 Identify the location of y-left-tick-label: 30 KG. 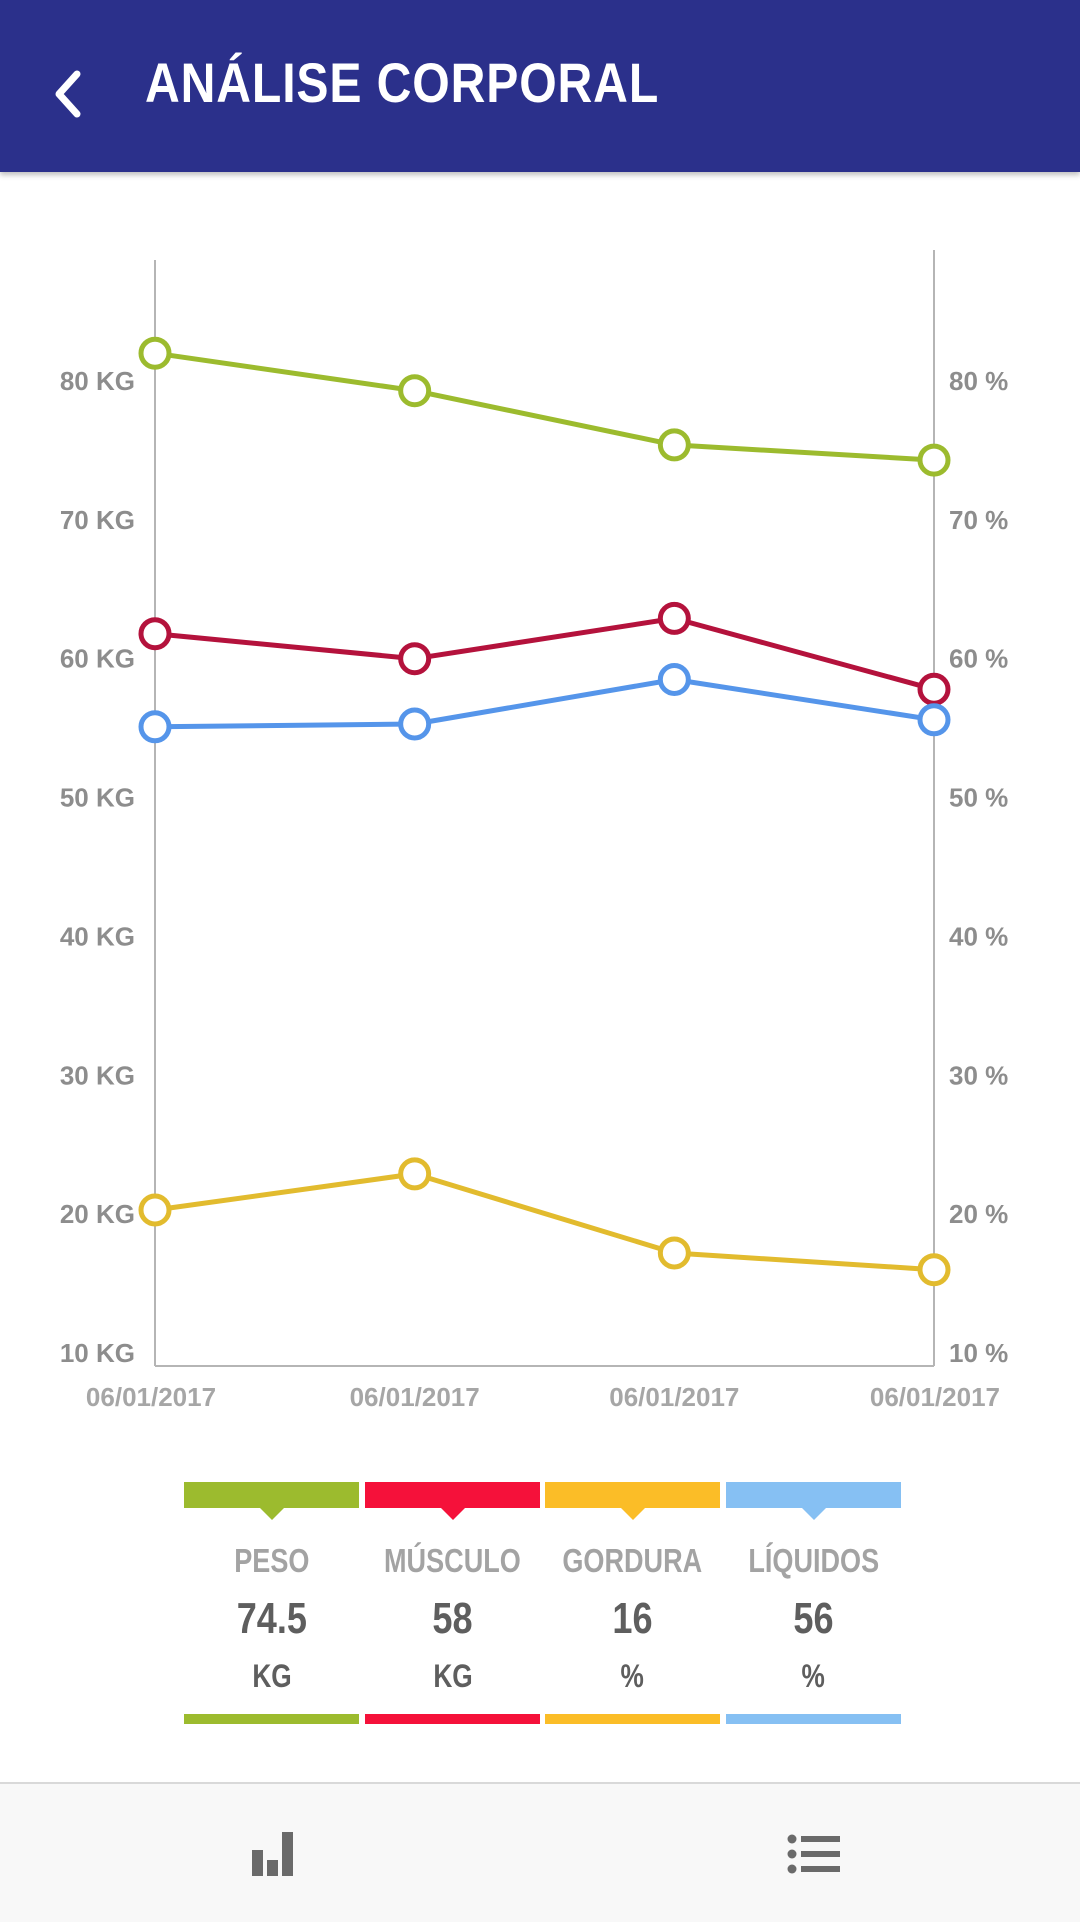
(97, 1075).